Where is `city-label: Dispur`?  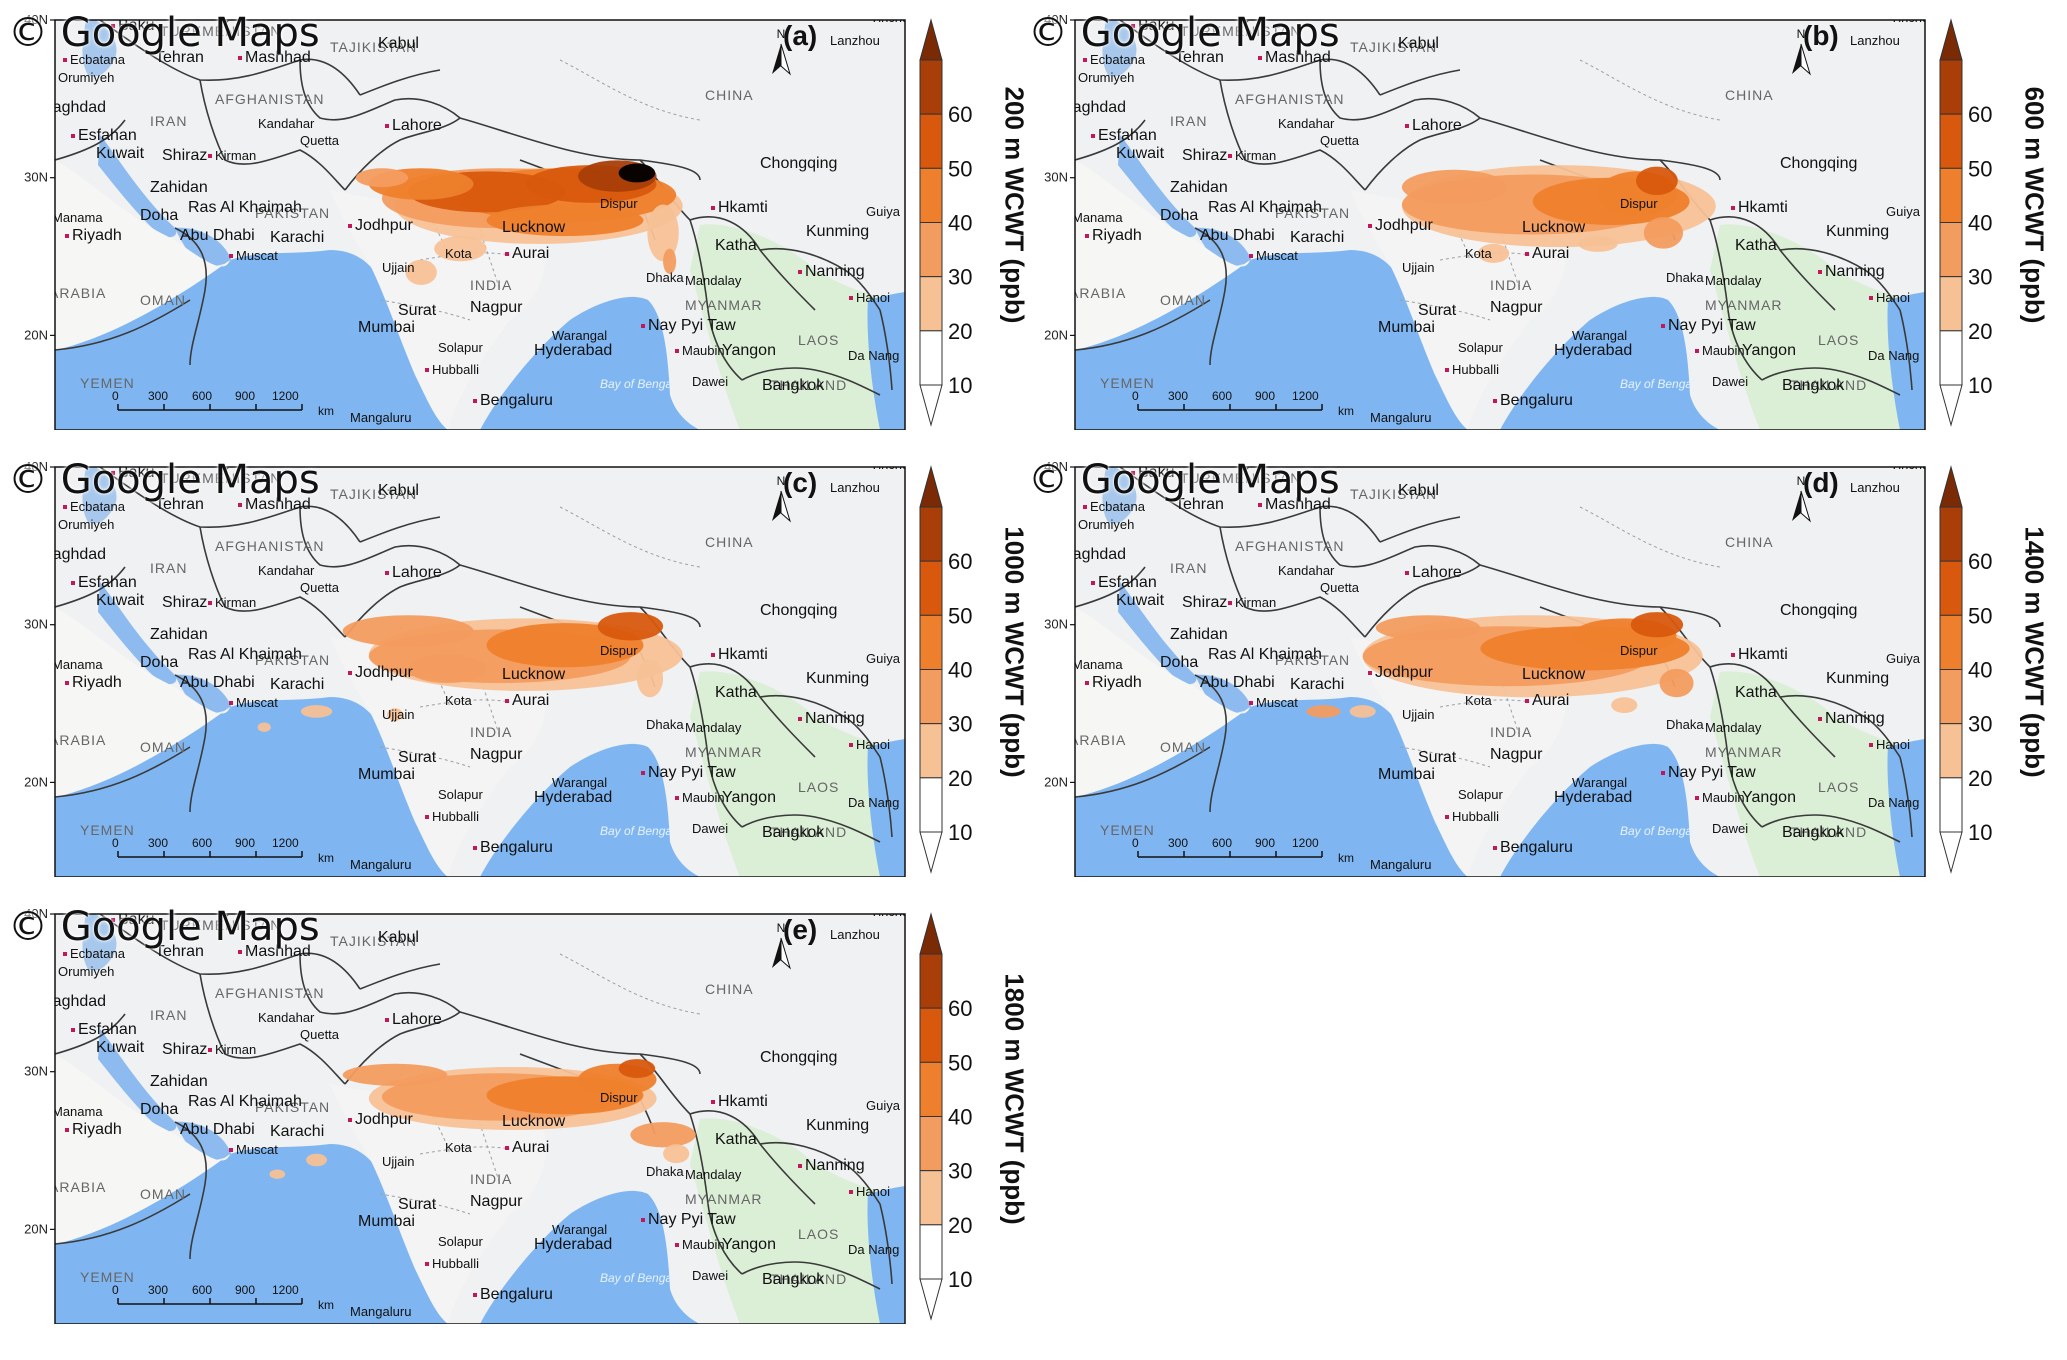 city-label: Dispur is located at coordinates (1639, 650).